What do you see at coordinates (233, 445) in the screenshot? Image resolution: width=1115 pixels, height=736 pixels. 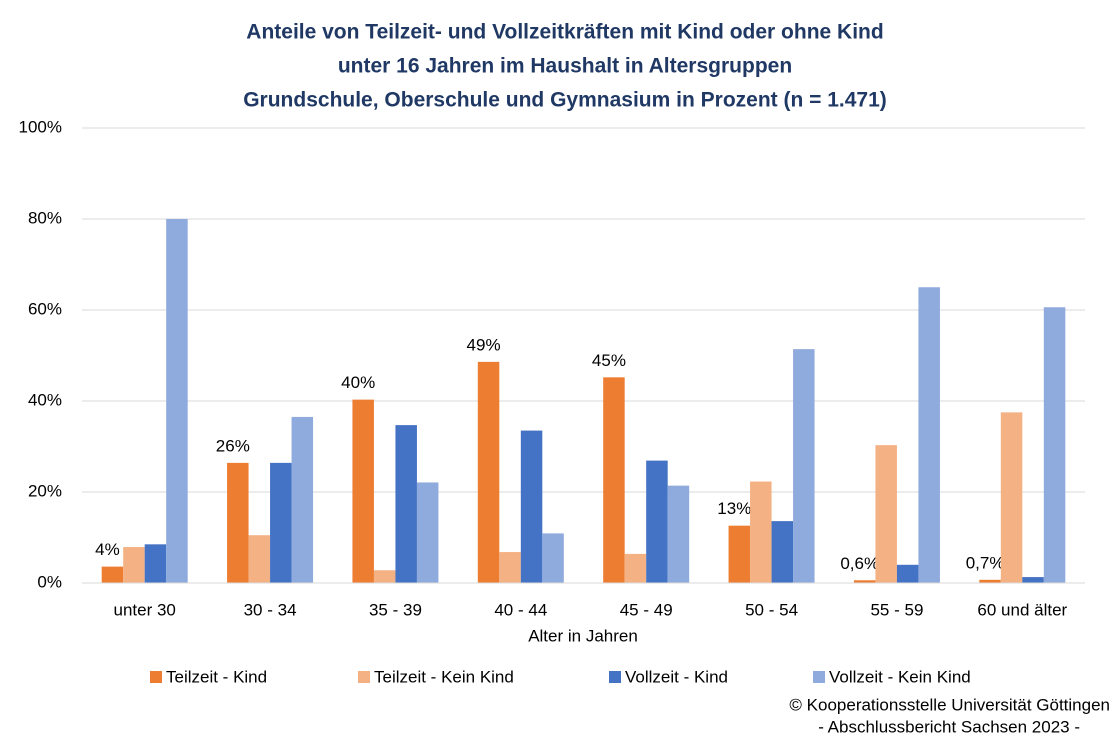 I see `data-label: 26%` at bounding box center [233, 445].